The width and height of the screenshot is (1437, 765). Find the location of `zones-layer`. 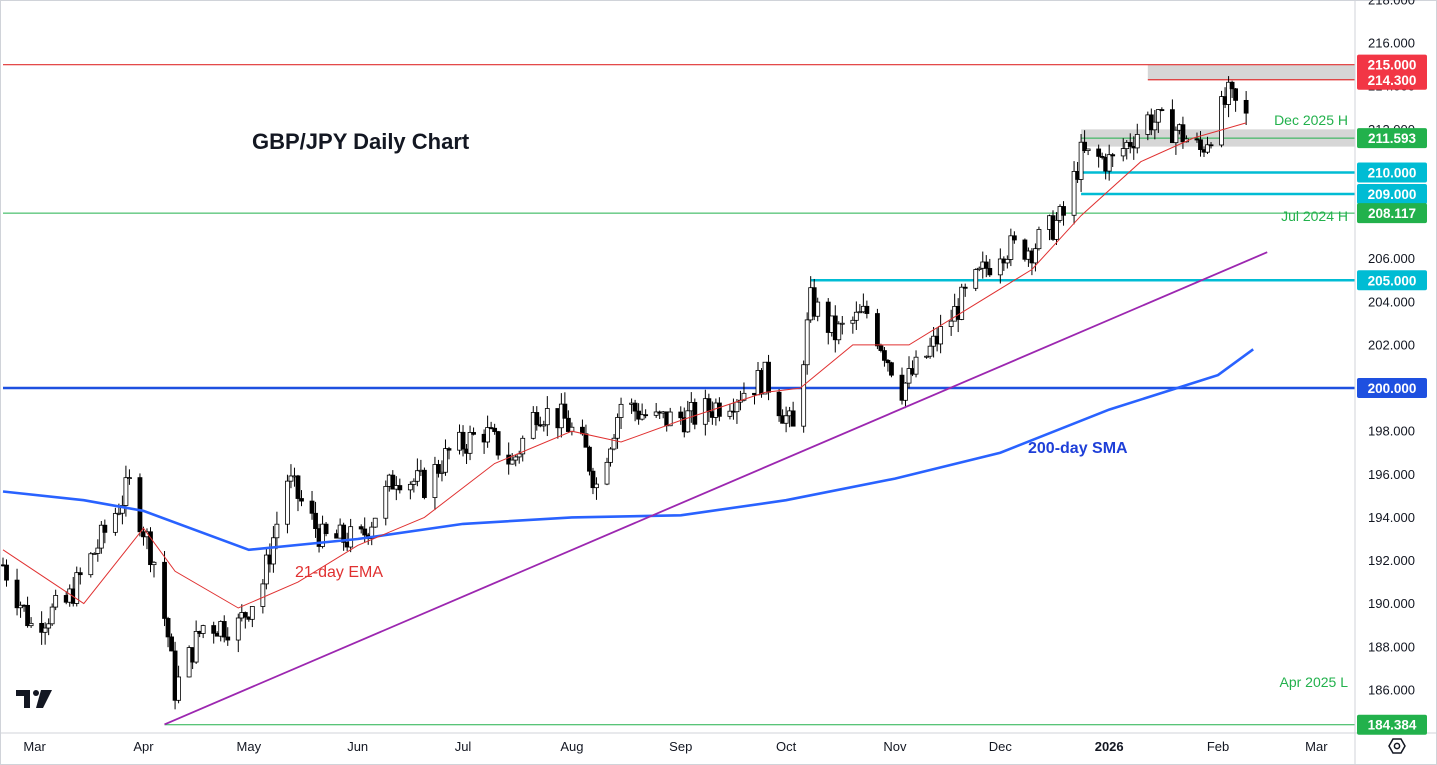

zones-layer is located at coordinates (1218, 105).